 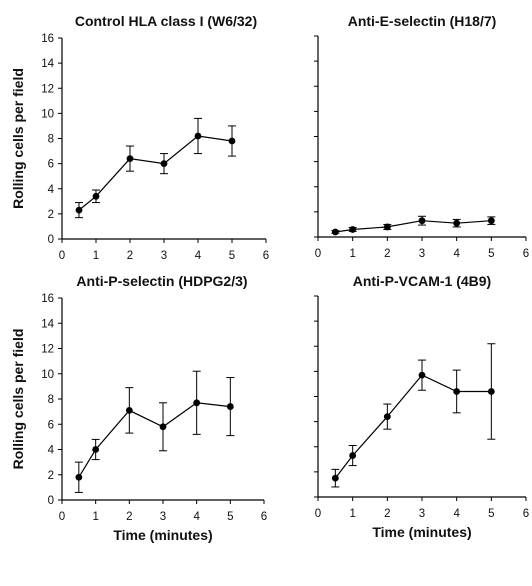 What do you see at coordinates (422, 281) in the screenshot?
I see `panel-title: Anti-P-VCAM-1 (4B9)` at bounding box center [422, 281].